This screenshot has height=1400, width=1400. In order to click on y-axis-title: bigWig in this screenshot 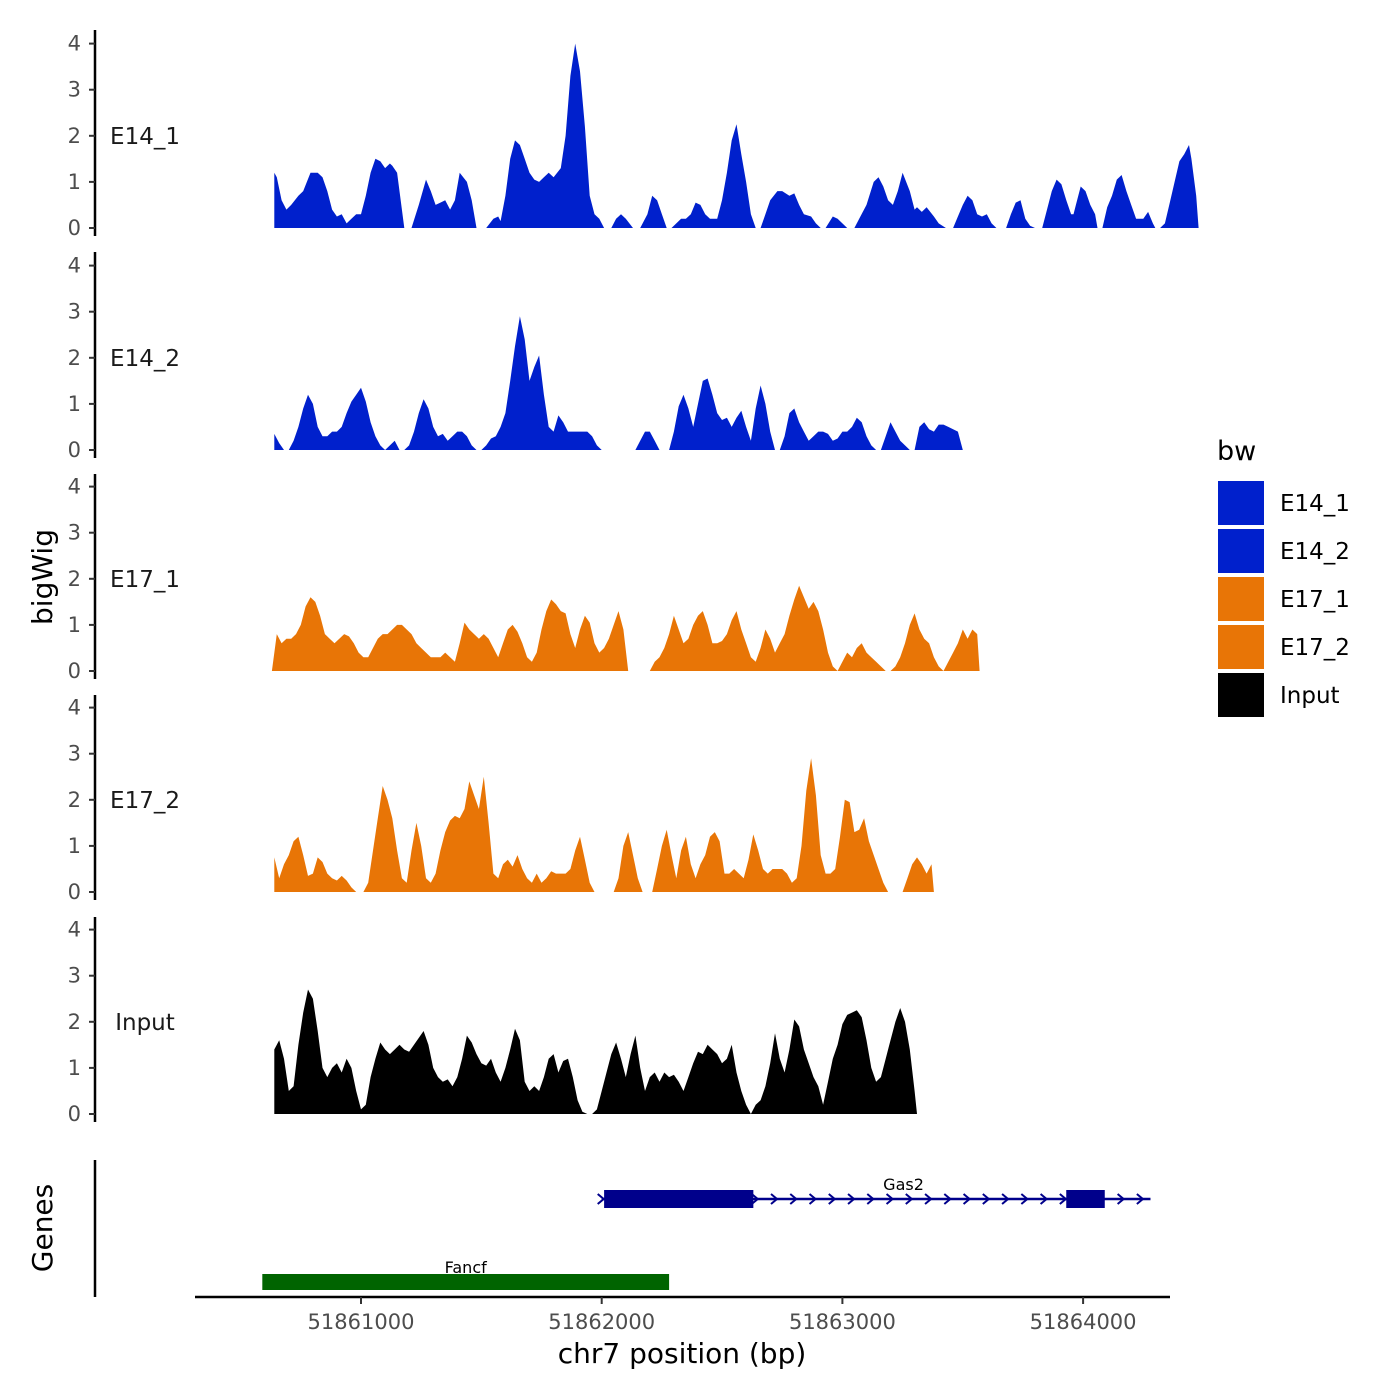, I will do `click(42, 577)`.